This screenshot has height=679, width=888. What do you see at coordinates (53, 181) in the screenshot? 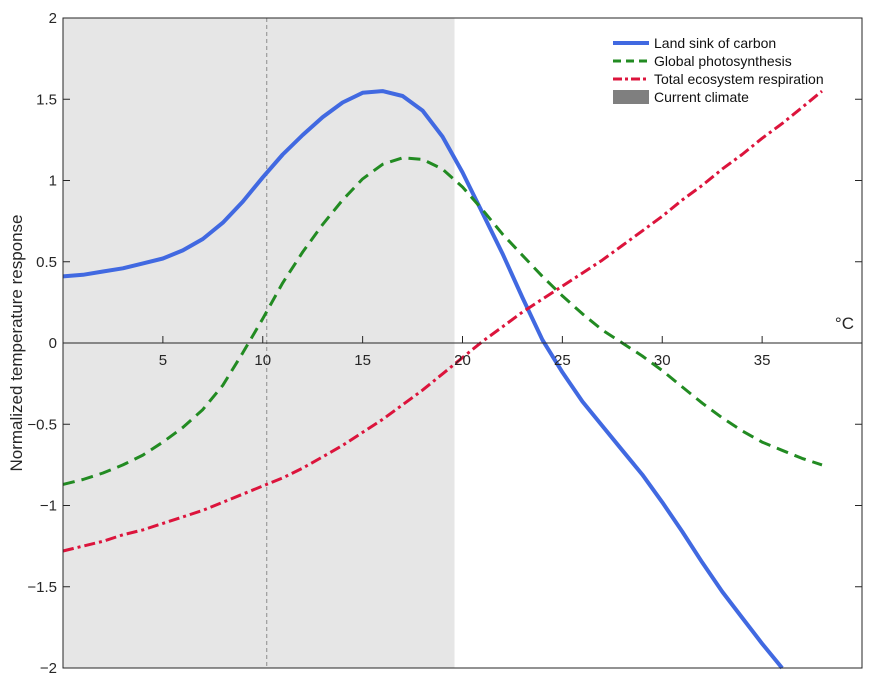
I see `y-tick-label: 1` at bounding box center [53, 181].